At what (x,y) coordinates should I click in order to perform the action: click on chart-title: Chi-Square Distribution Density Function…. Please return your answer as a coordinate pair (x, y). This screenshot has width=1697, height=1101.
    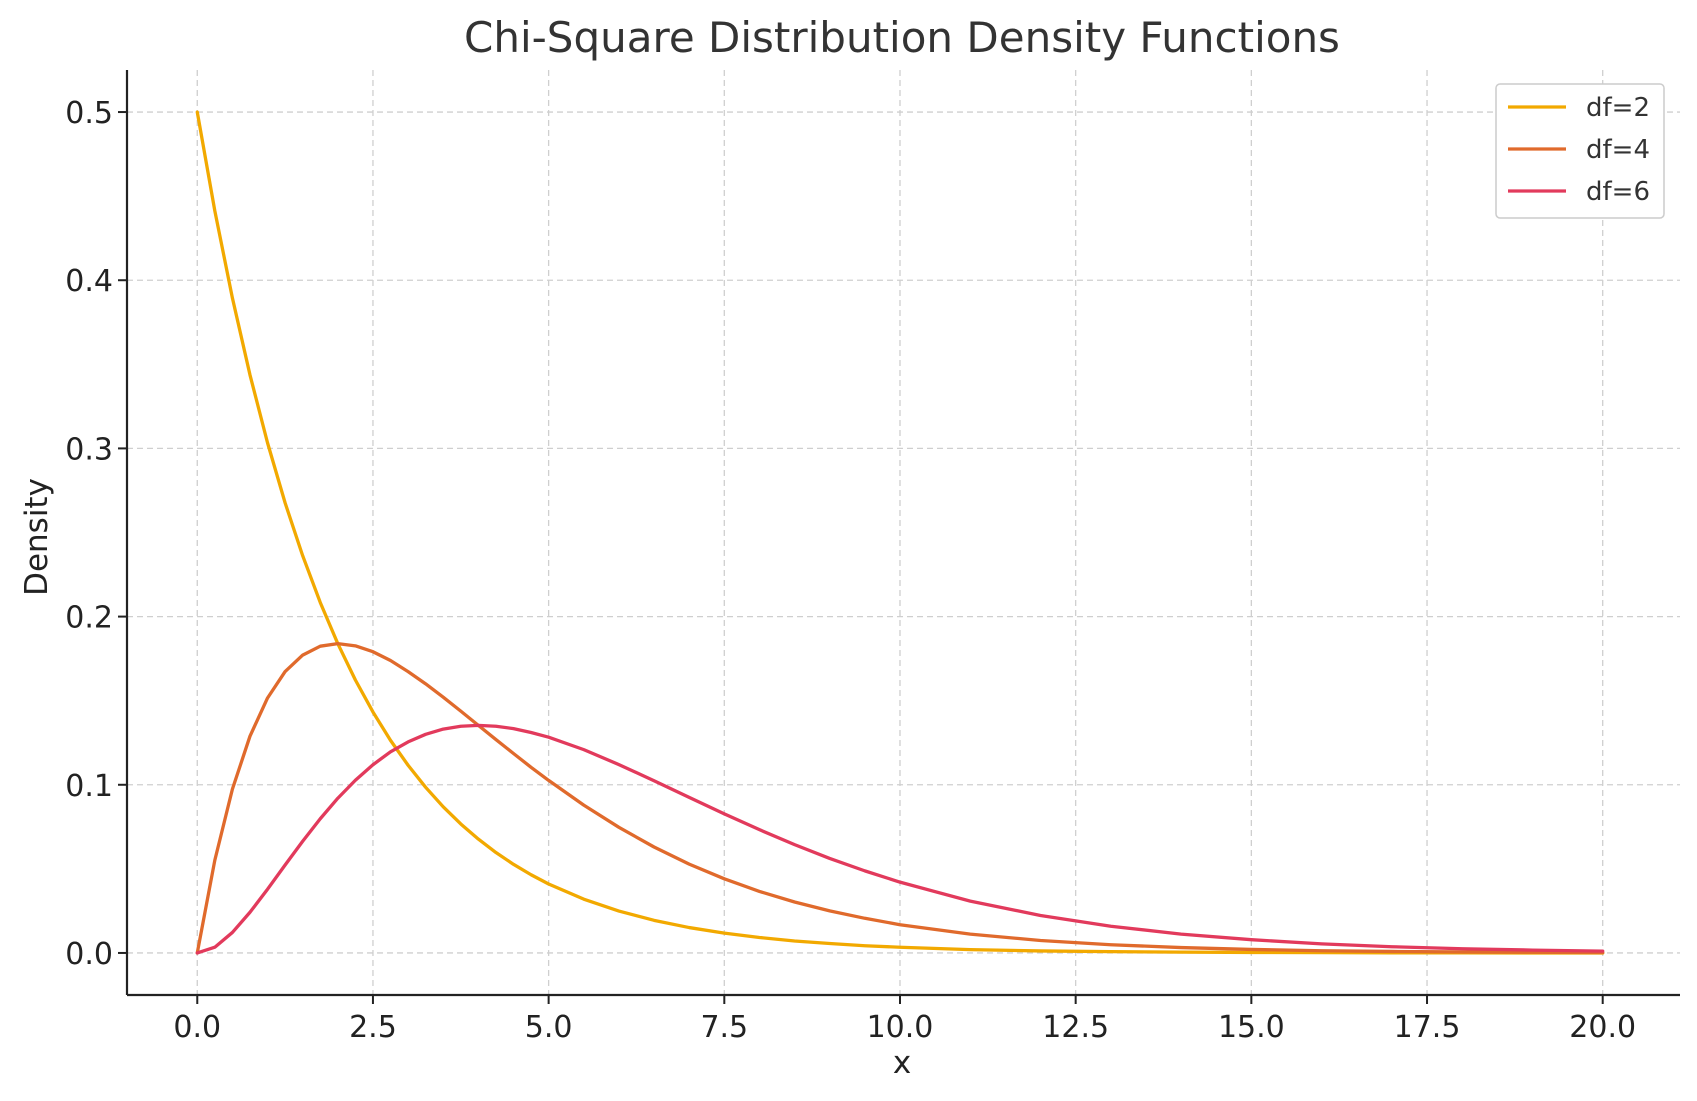
    Looking at the image, I should click on (902, 37).